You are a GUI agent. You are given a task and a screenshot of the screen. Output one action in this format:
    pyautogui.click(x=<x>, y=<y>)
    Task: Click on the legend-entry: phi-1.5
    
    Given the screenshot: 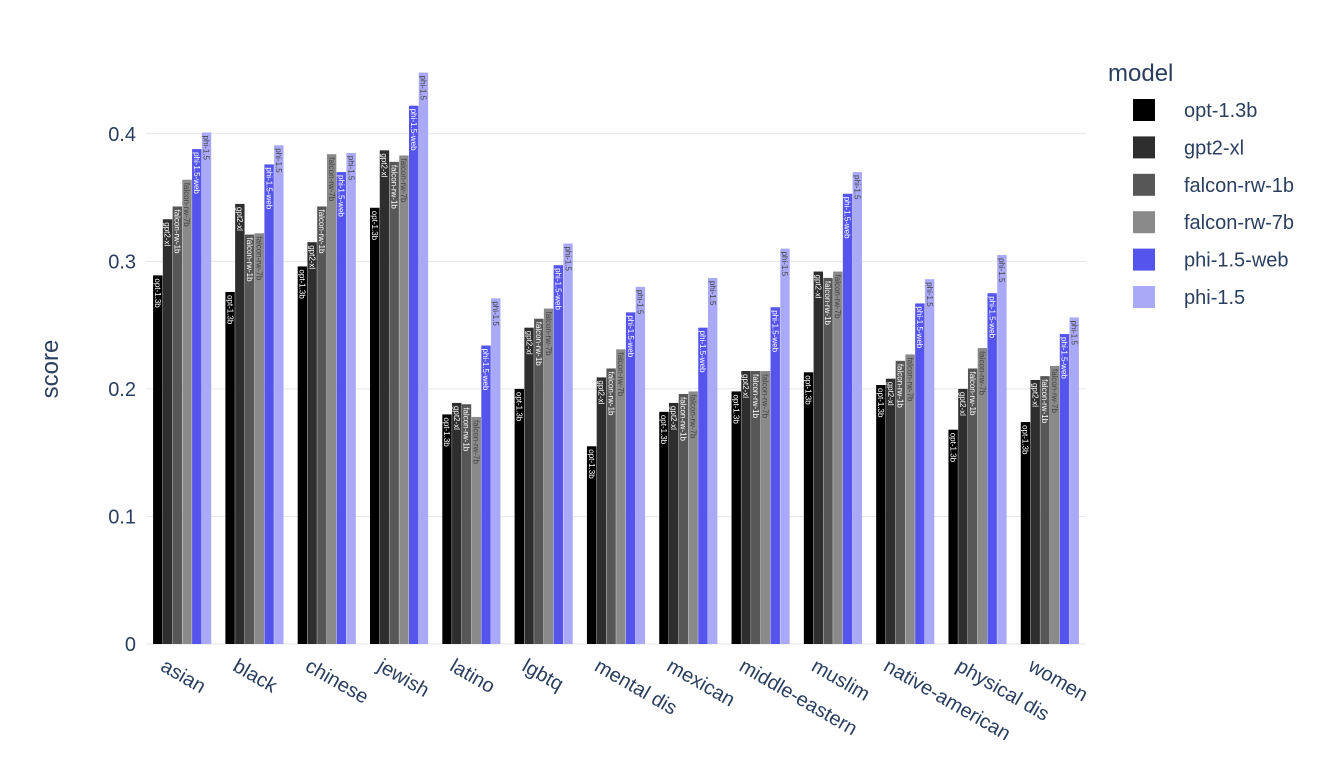 What is the action you would take?
    pyautogui.click(x=1214, y=298)
    